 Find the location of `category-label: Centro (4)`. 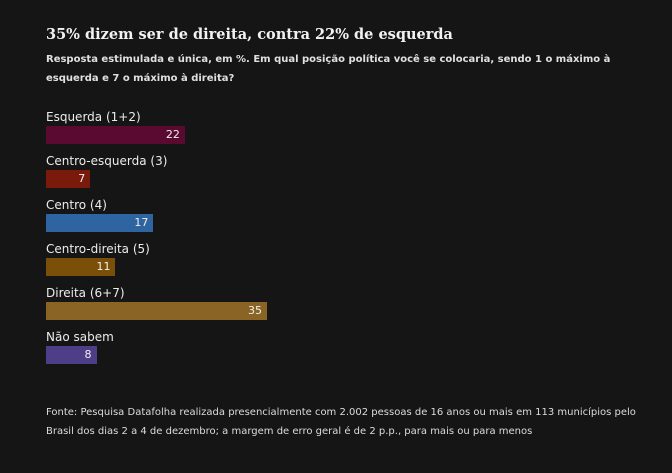

category-label: Centro (4) is located at coordinates (76, 205).